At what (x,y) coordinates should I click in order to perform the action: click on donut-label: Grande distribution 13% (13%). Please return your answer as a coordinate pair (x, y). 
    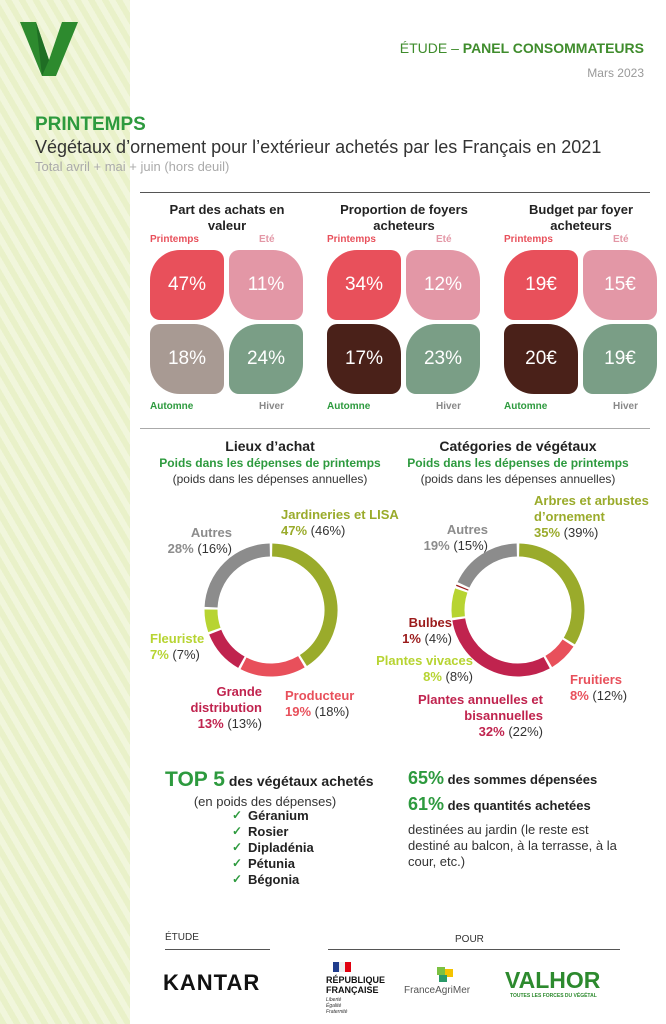
    Looking at the image, I should click on (222, 708).